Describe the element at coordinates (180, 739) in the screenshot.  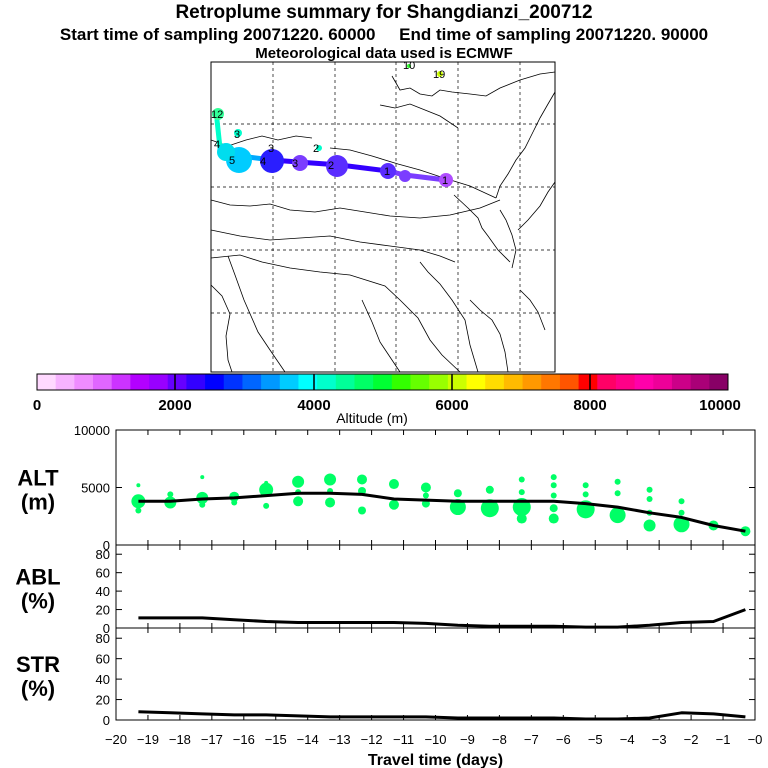
I see `x-tick-label: −18` at that location.